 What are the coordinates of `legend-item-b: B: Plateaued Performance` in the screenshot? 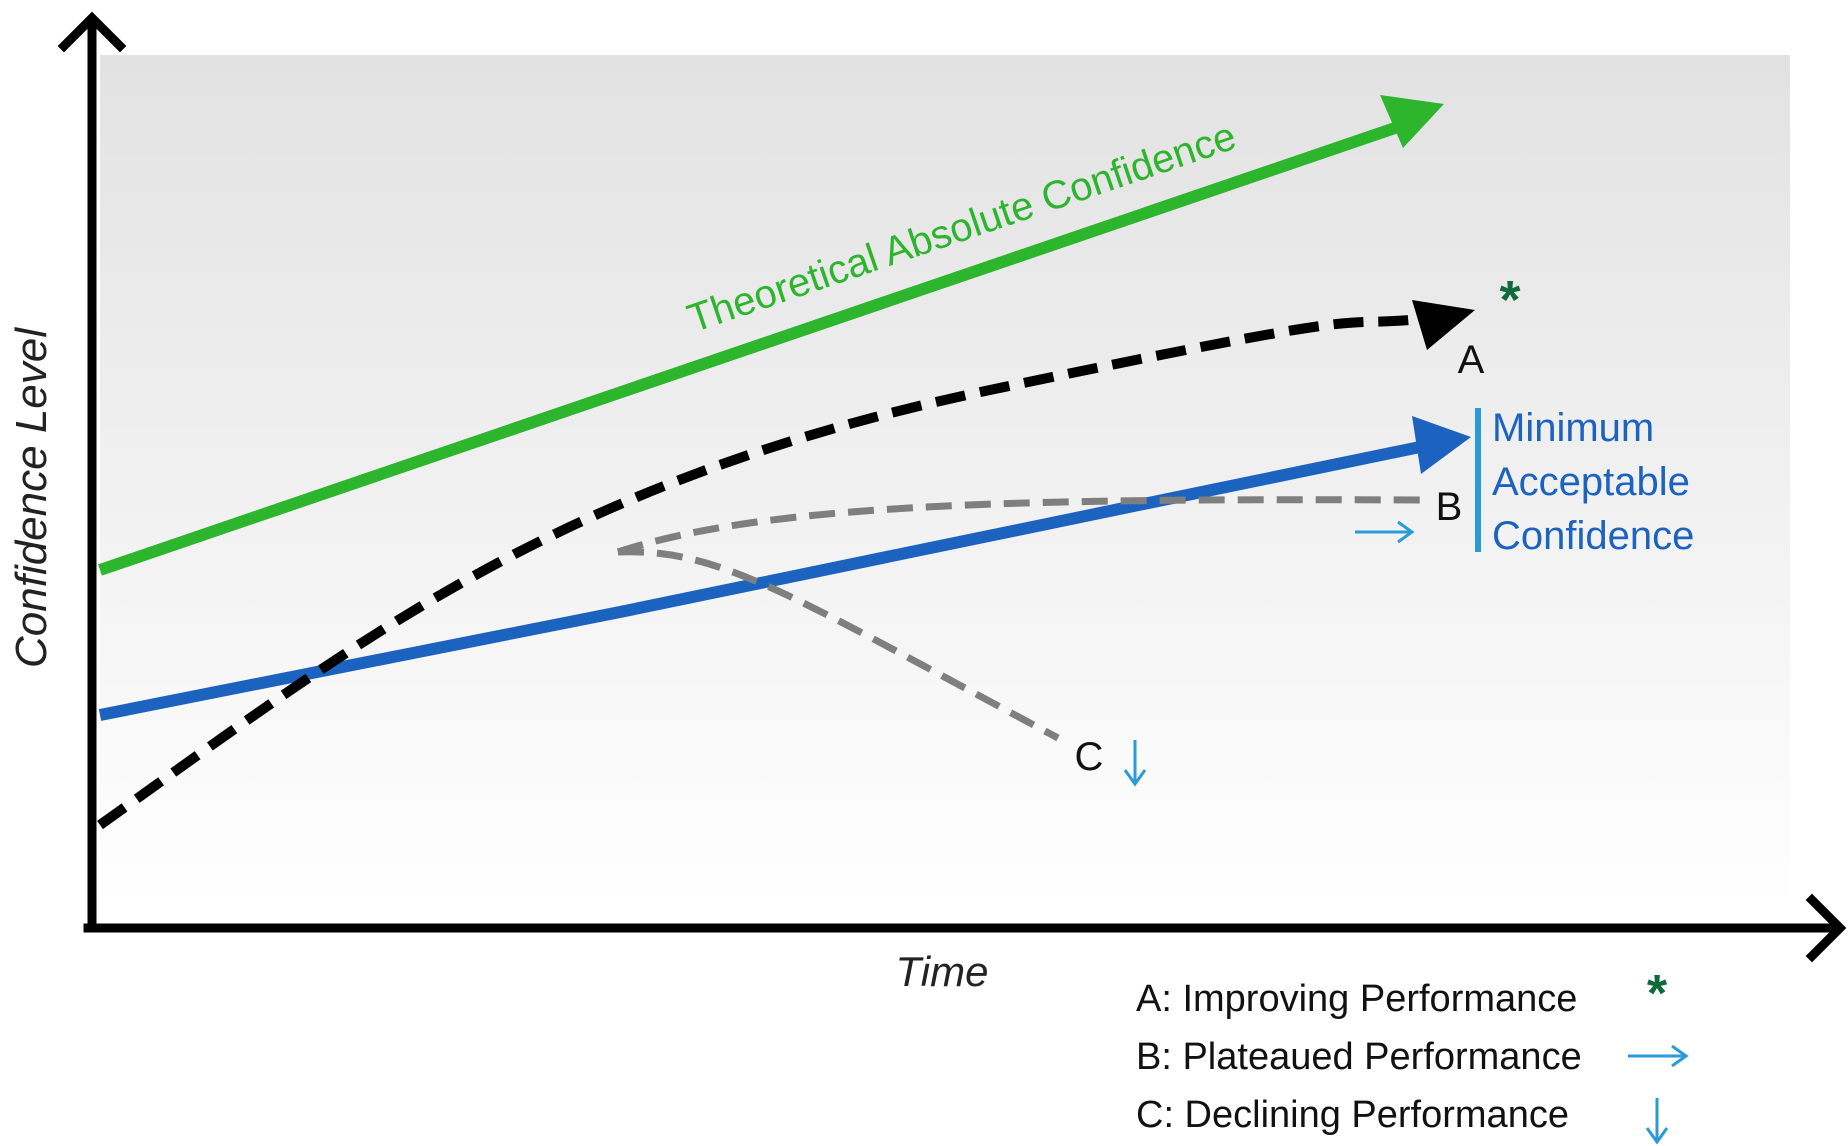 It's located at (1359, 1057).